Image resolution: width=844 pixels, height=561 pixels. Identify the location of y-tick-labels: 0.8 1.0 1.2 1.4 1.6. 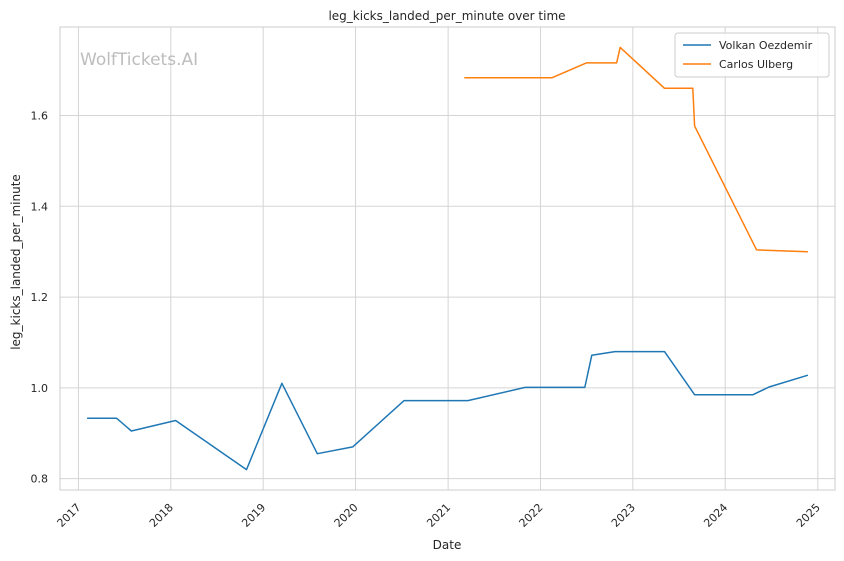
(40, 298).